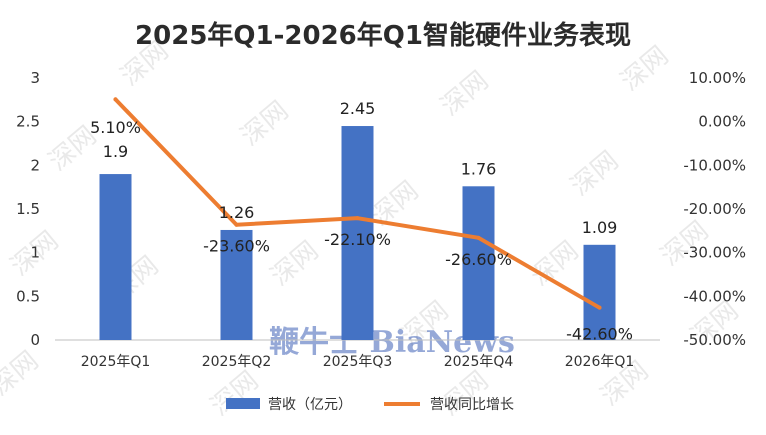 This screenshot has width=766, height=435. I want to click on left-tick-label: 3, so click(35, 78).